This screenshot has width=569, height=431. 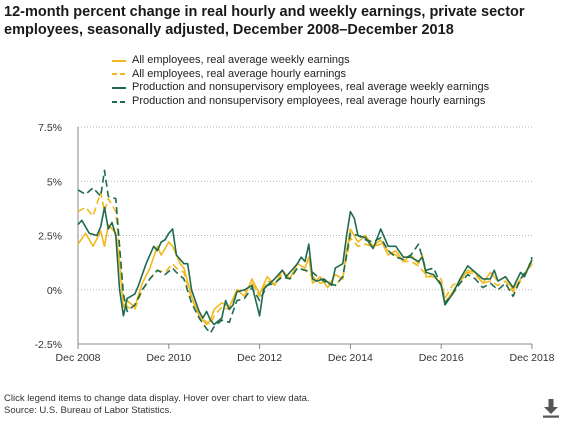 What do you see at coordinates (259, 358) in the screenshot?
I see `x-tick-label: Dec 2012` at bounding box center [259, 358].